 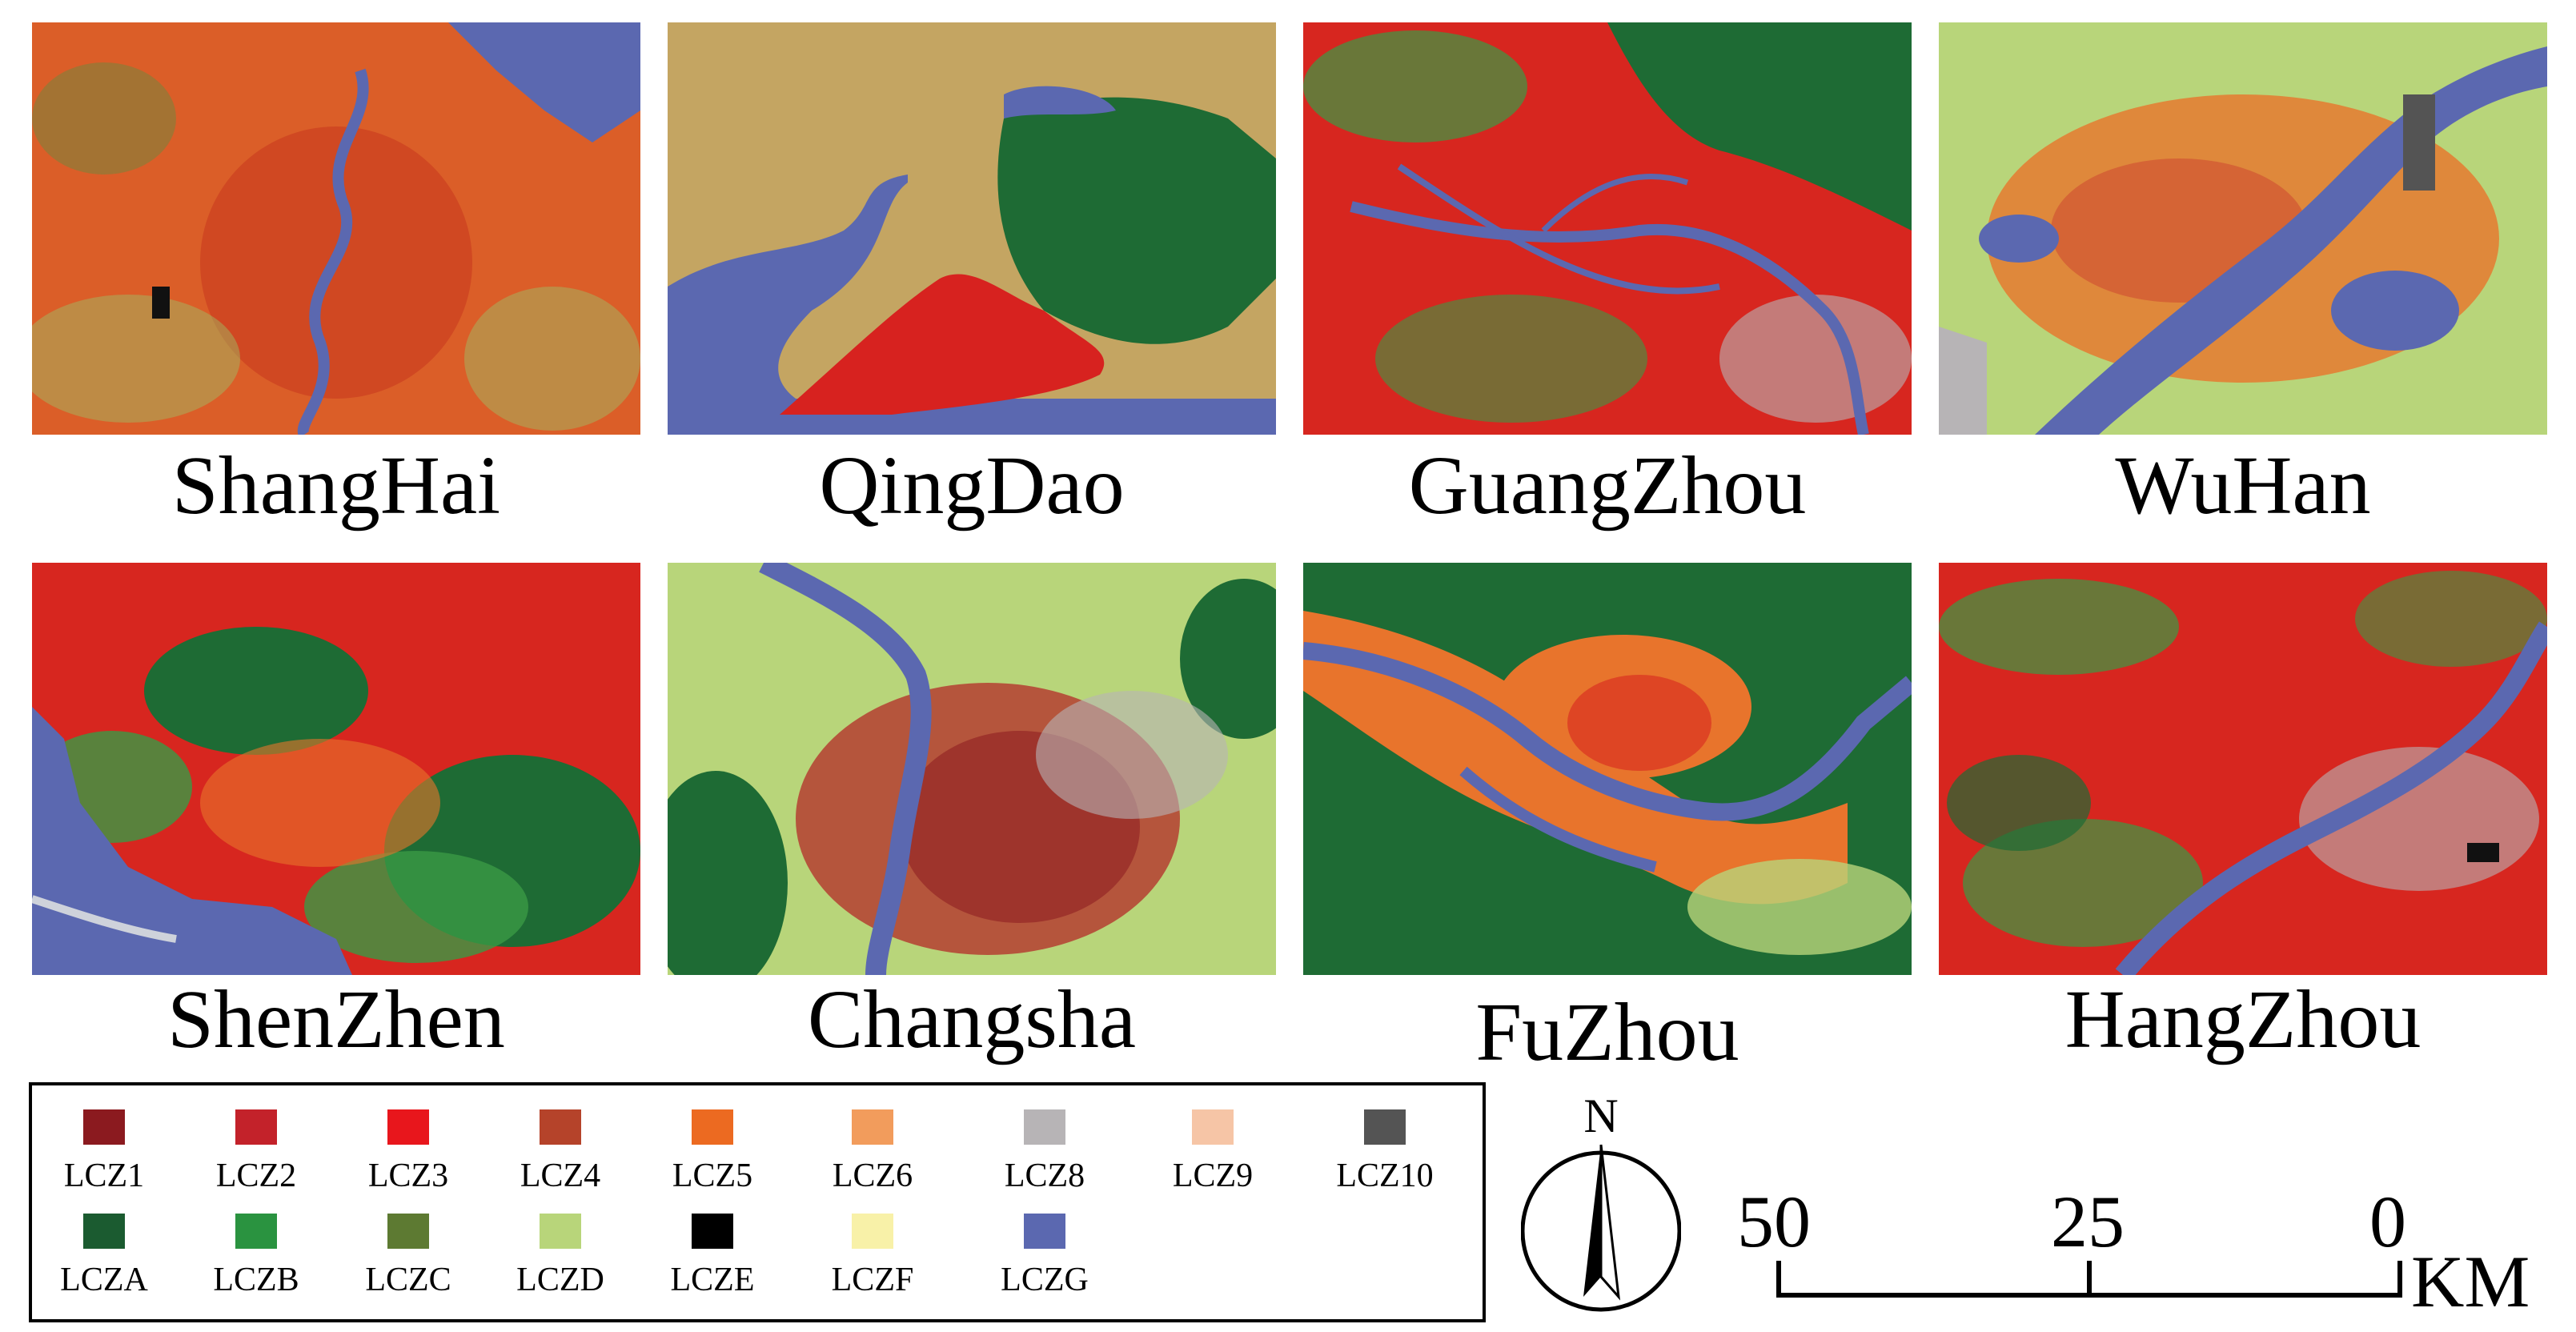 What do you see at coordinates (712, 1151) in the screenshot?
I see `legend-item-lcz5: LCZ5` at bounding box center [712, 1151].